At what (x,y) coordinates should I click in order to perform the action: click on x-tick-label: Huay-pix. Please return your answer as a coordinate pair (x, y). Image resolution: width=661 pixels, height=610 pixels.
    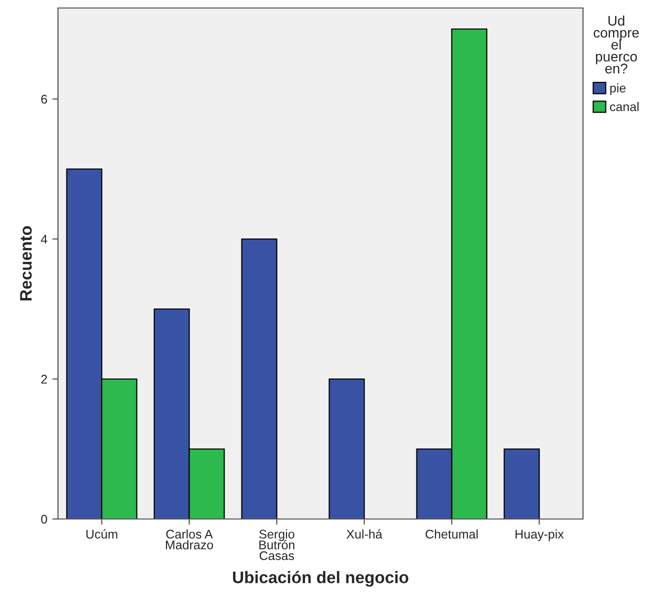
    Looking at the image, I should click on (540, 535).